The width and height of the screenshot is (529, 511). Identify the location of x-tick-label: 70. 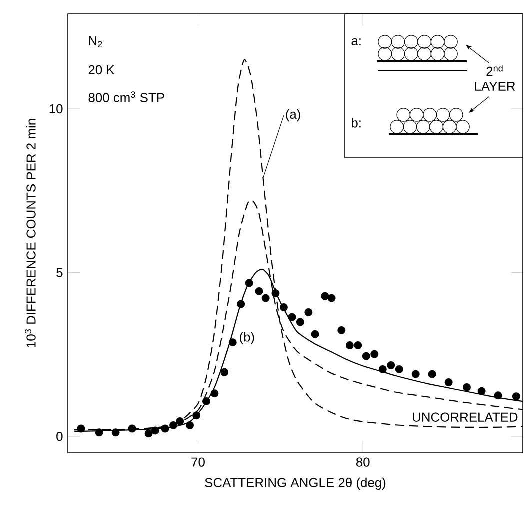
(198, 462).